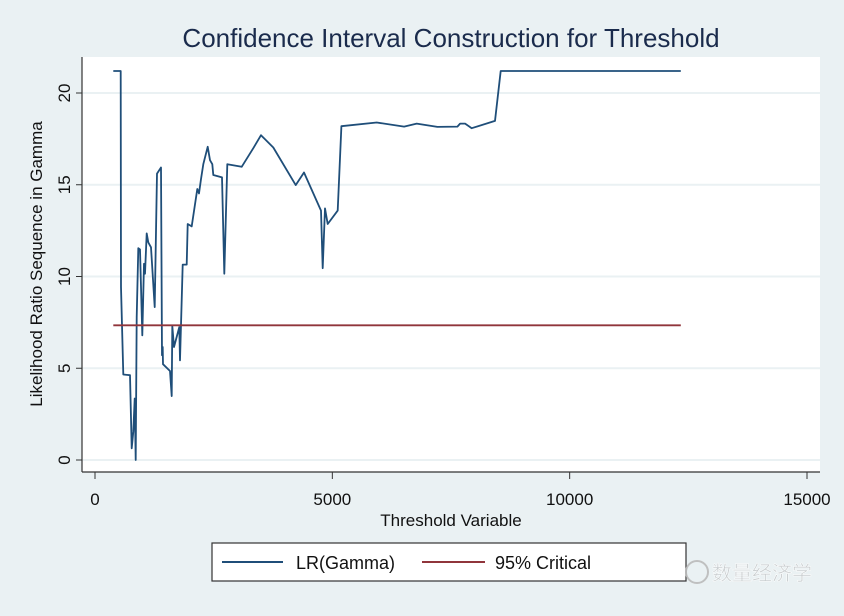 Image resolution: width=844 pixels, height=616 pixels. Describe the element at coordinates (569, 499) in the screenshot. I see `x-tick-label: 10000` at that location.